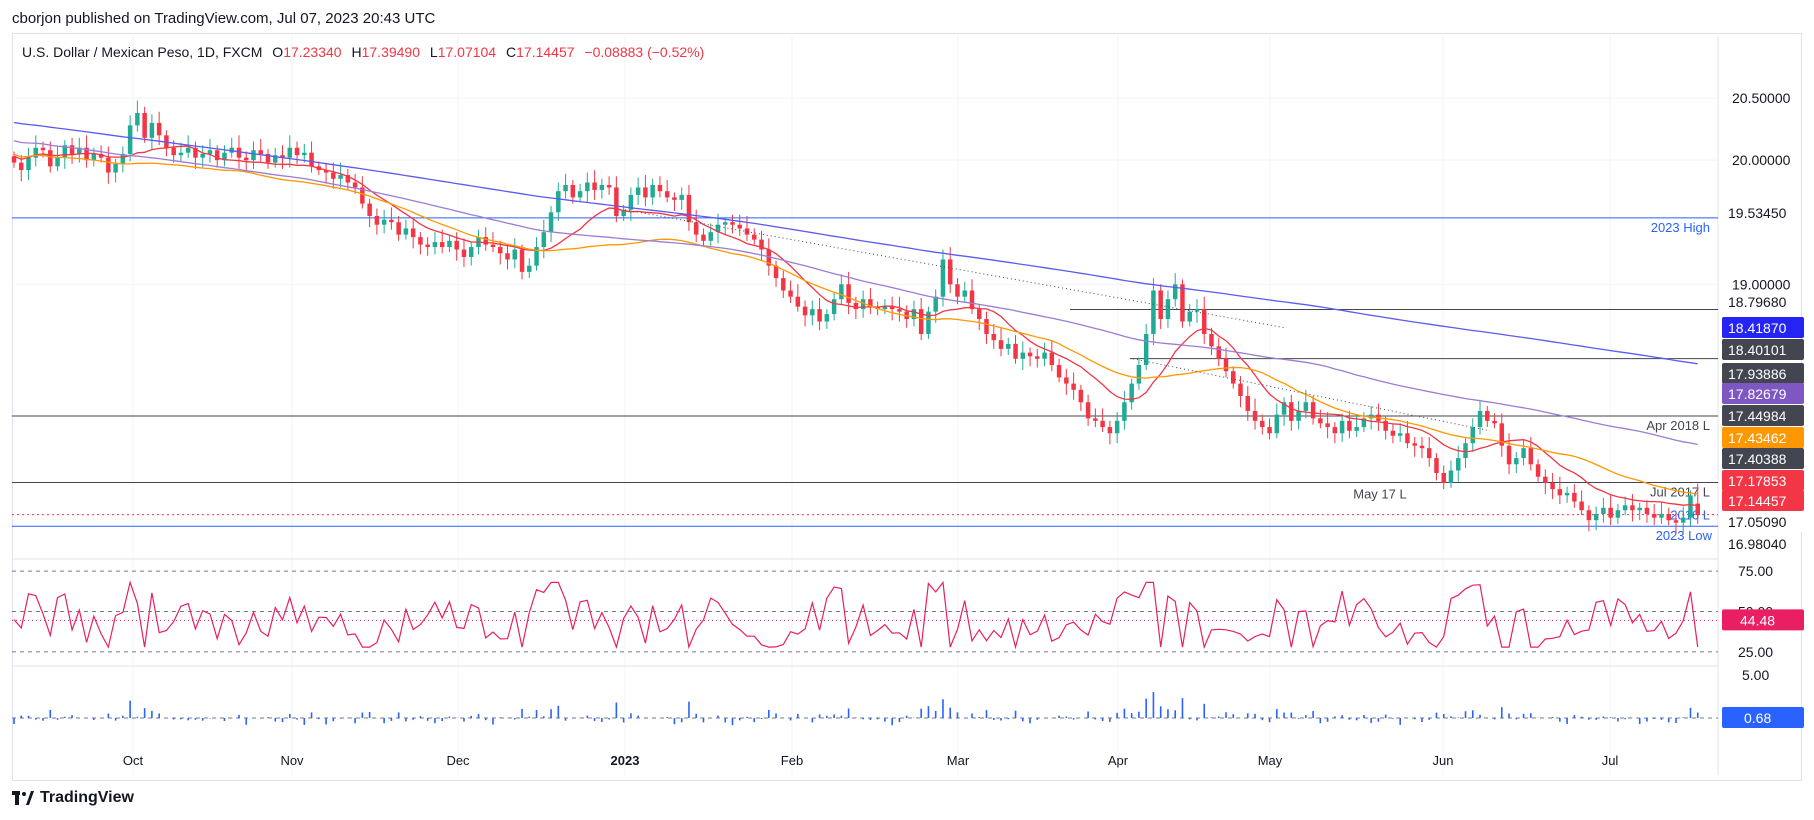 This screenshot has height=820, width=1814. What do you see at coordinates (23, 798) in the screenshot?
I see `tradingview-logo-icon` at bounding box center [23, 798].